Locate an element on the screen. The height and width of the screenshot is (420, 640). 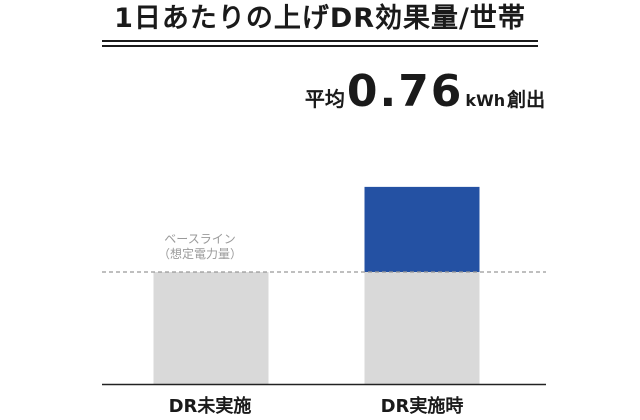
x-tick-label-0: DR未実施 is located at coordinates (210, 406).